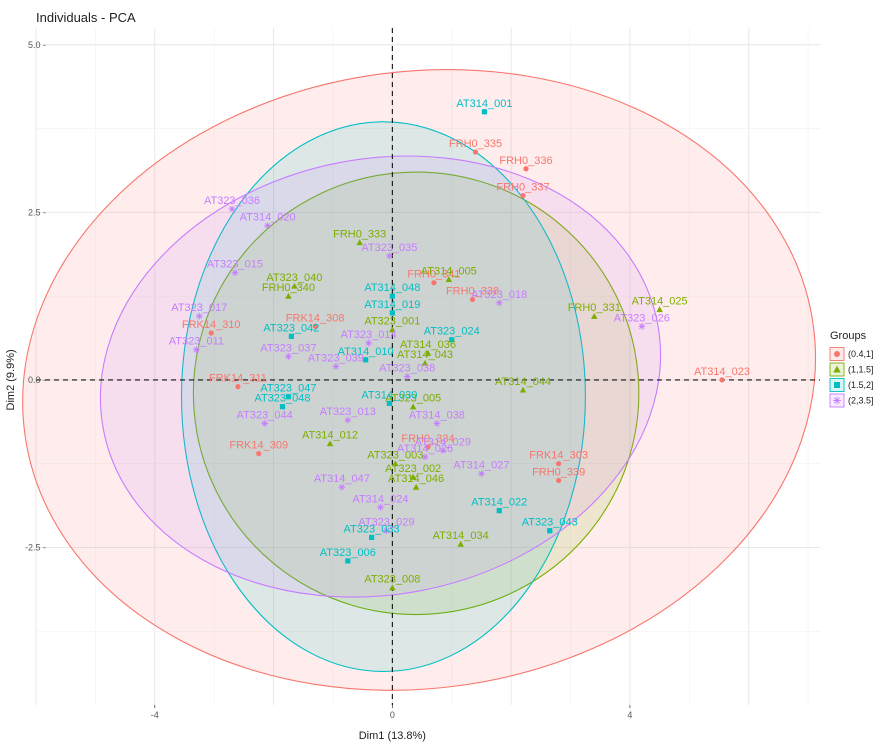 The height and width of the screenshot is (743, 880). Describe the element at coordinates (232, 201) in the screenshot. I see `point-label: AT323_036` at that location.